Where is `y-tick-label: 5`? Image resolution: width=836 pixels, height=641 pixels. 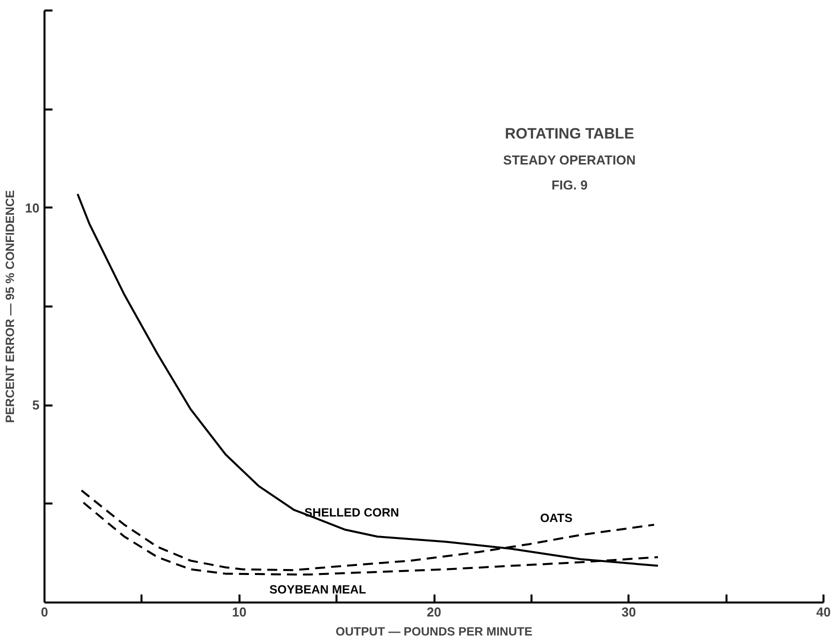
y-tick-label: 5 is located at coordinates (36, 405).